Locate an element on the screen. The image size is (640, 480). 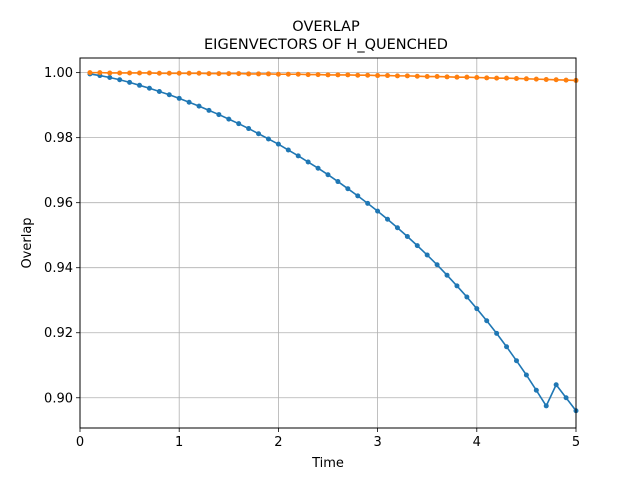
x-tick-label: 2 is located at coordinates (278, 442).